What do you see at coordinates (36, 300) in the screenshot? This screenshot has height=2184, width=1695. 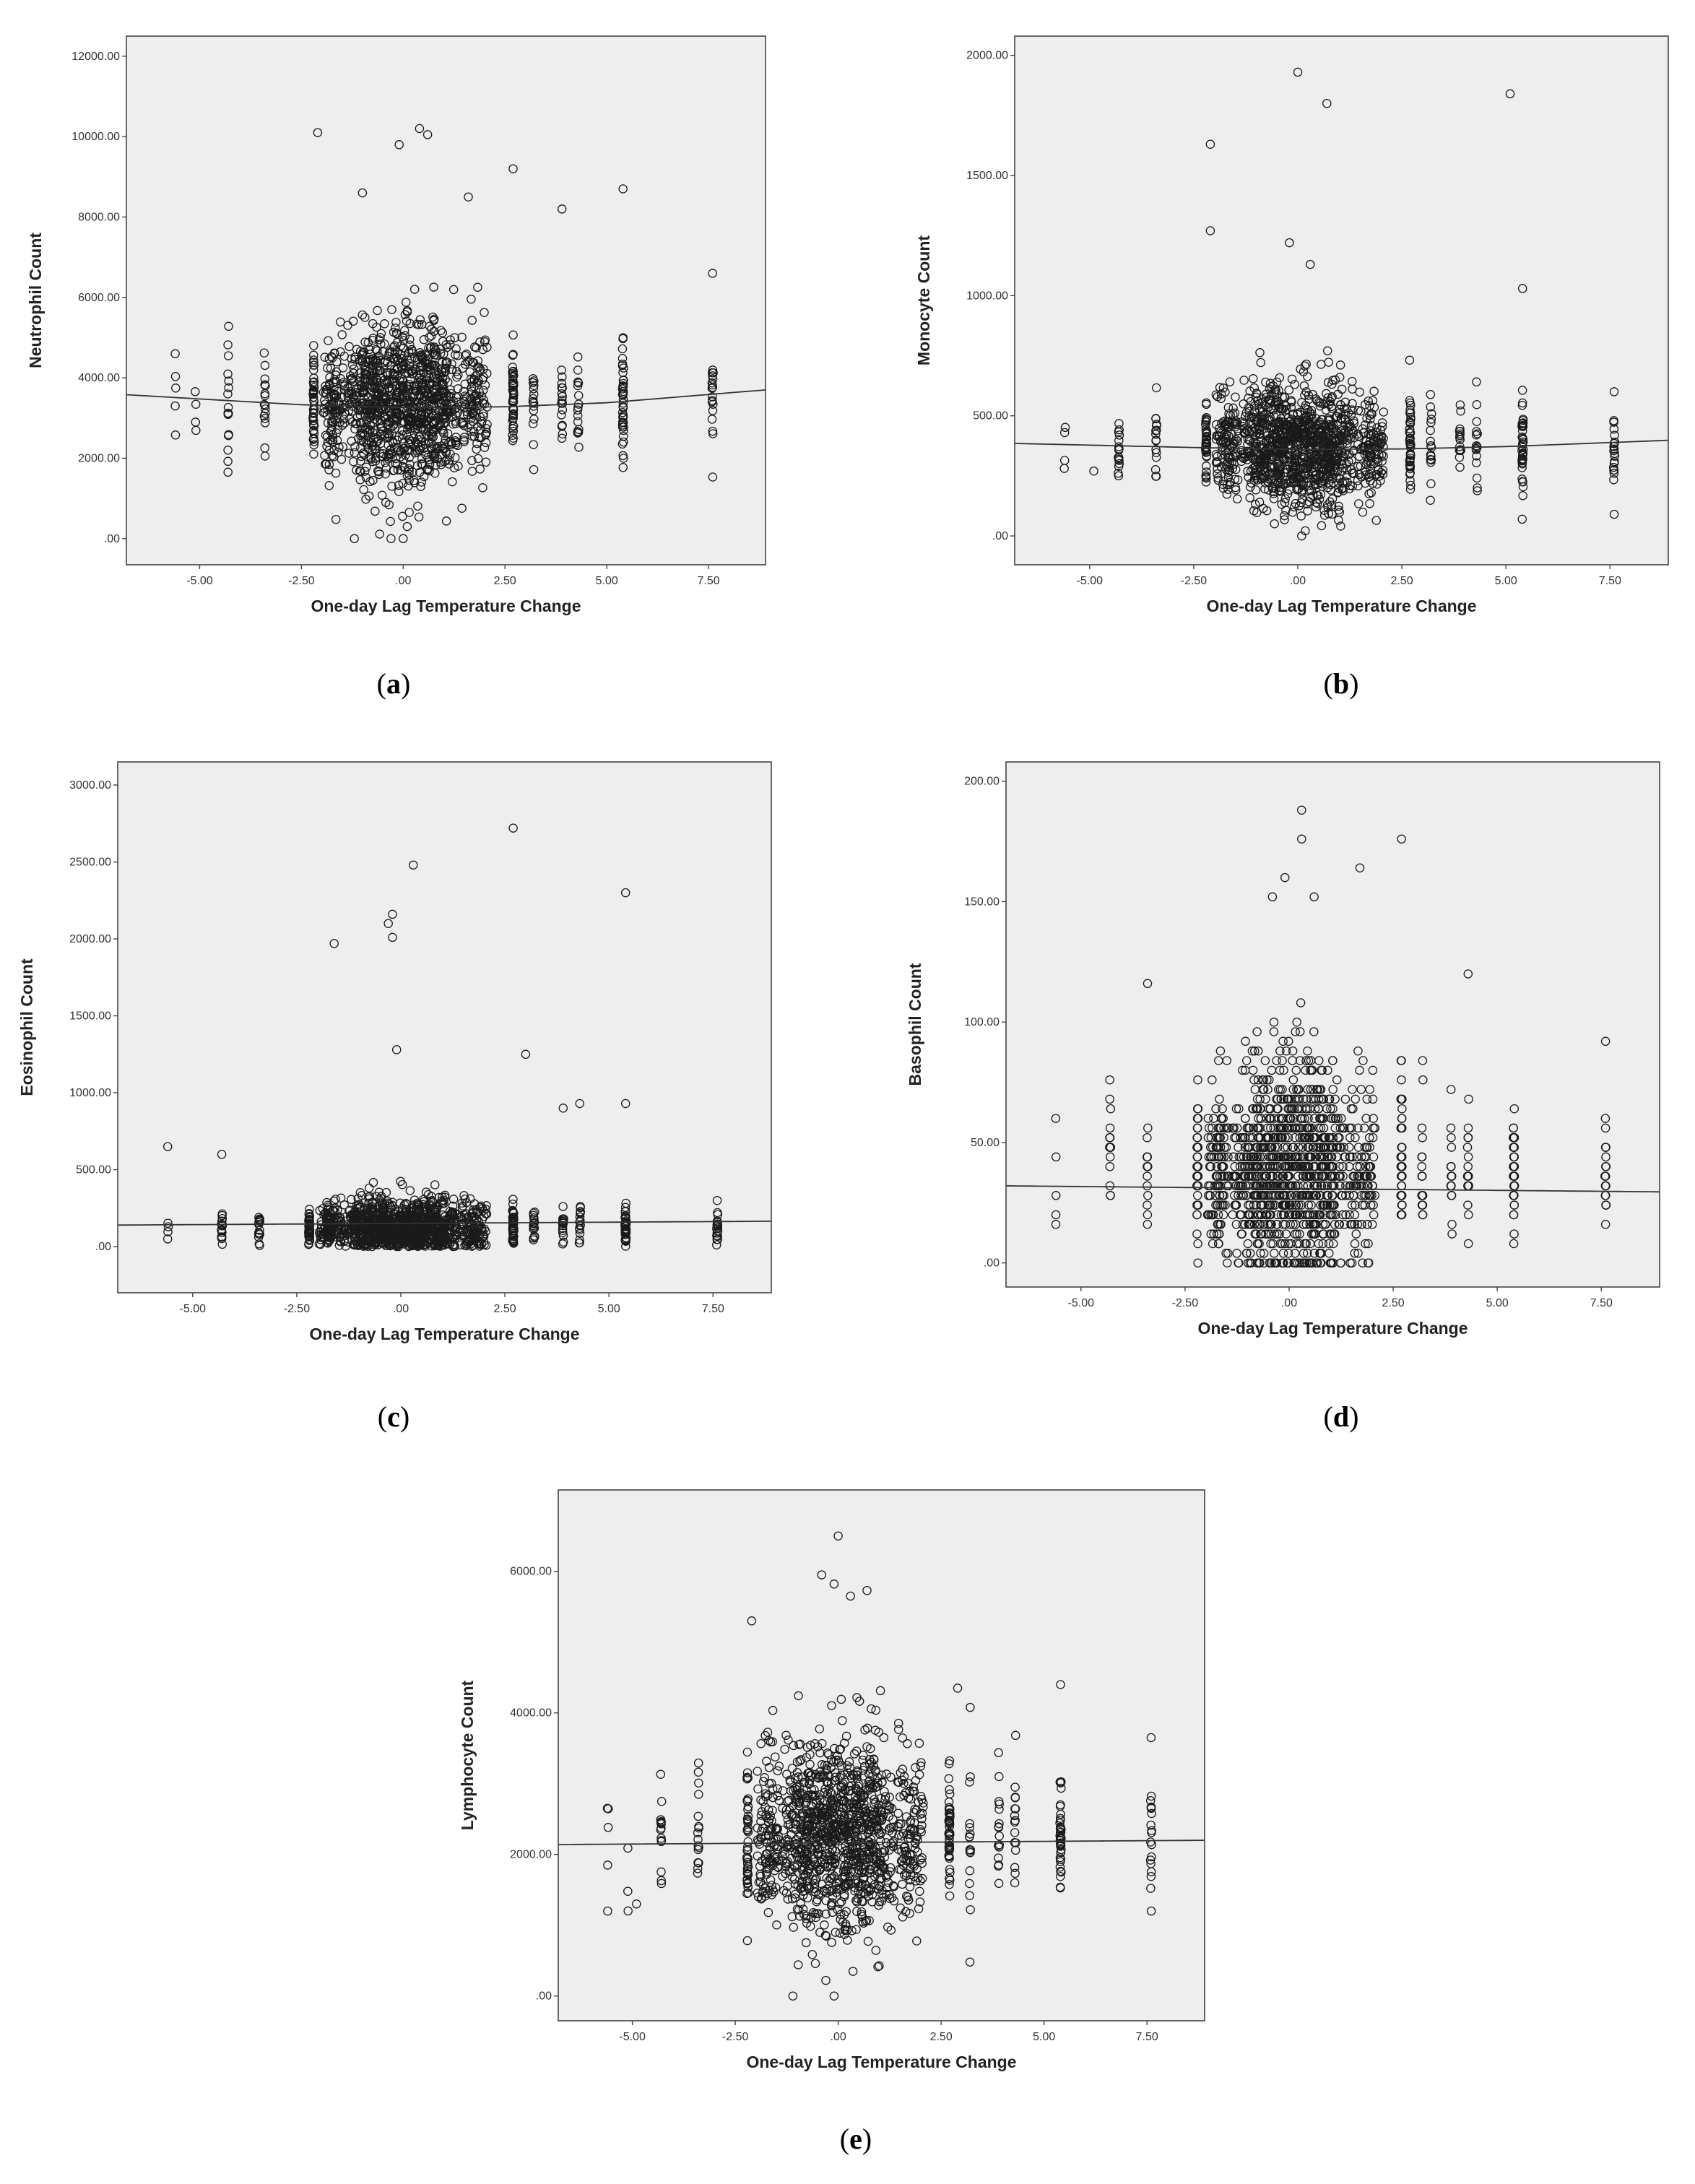 I see `y-axis-title: Neutrophil Count` at bounding box center [36, 300].